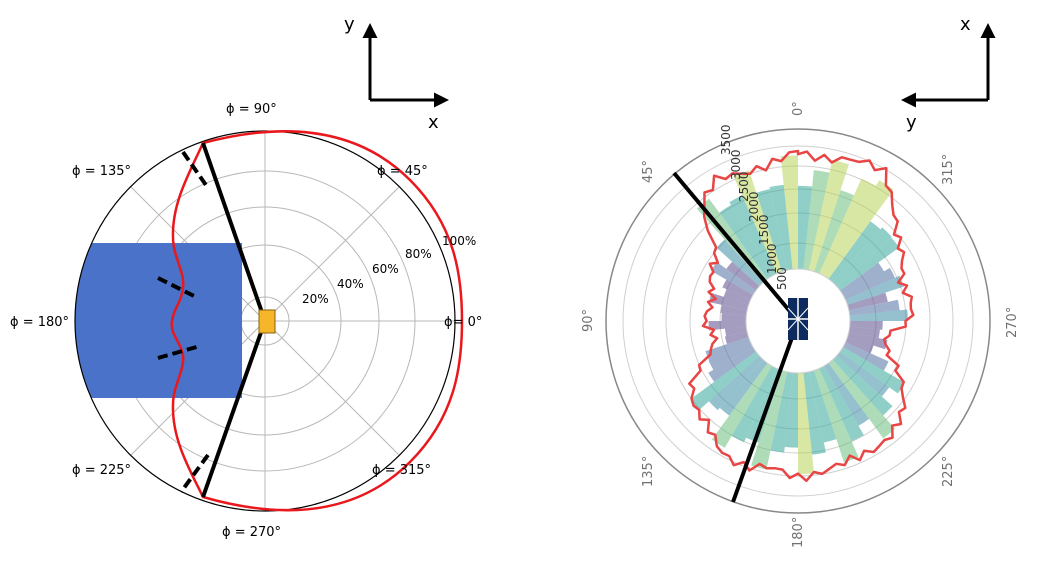  What do you see at coordinates (349, 24) in the screenshot?
I see `left-axis-y-label: y` at bounding box center [349, 24].